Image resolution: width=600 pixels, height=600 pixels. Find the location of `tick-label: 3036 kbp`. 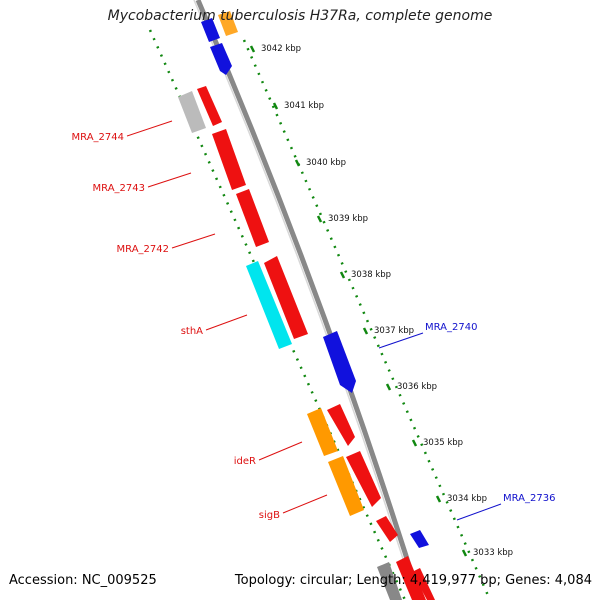

tick-label: 3036 kbp is located at coordinates (417, 387).